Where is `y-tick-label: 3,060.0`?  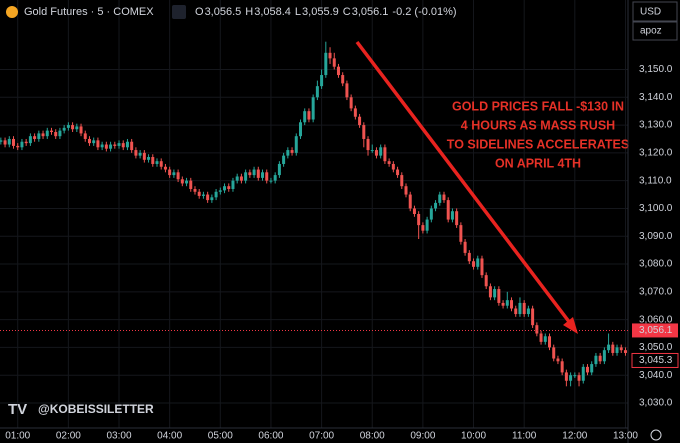 y-tick-label: 3,060.0 is located at coordinates (656, 319).